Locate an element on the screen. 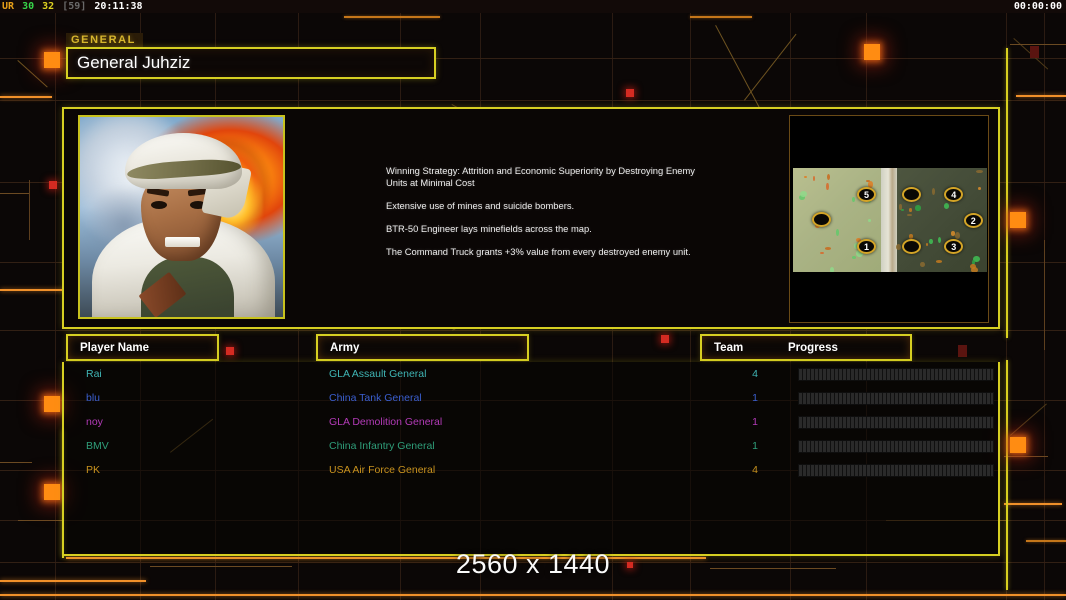 The width and height of the screenshot is (1066, 600). column-header-player-name: Player Name is located at coordinates (142, 347).